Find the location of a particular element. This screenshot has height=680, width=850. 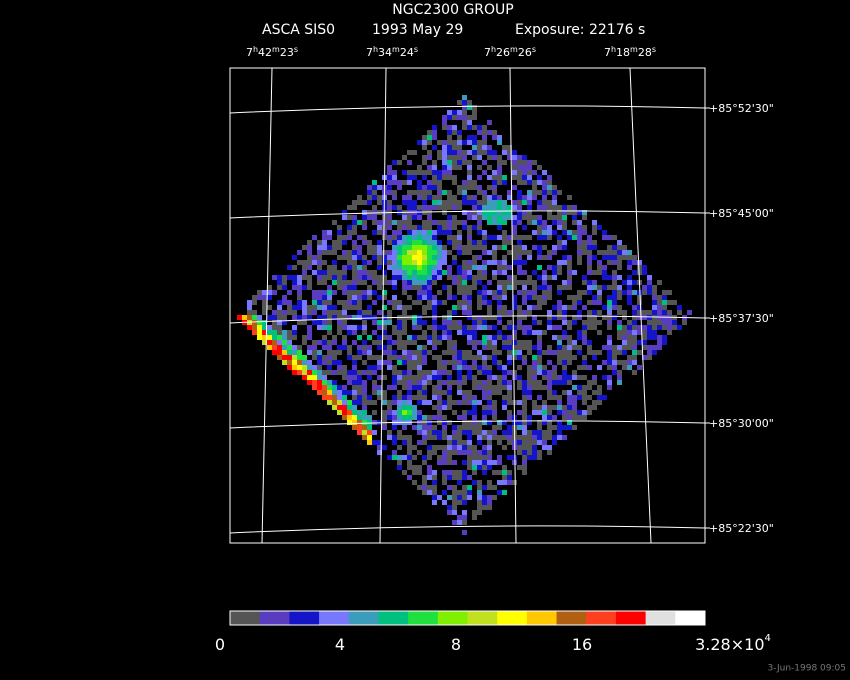

dec-grid-line is located at coordinates (467, 109).